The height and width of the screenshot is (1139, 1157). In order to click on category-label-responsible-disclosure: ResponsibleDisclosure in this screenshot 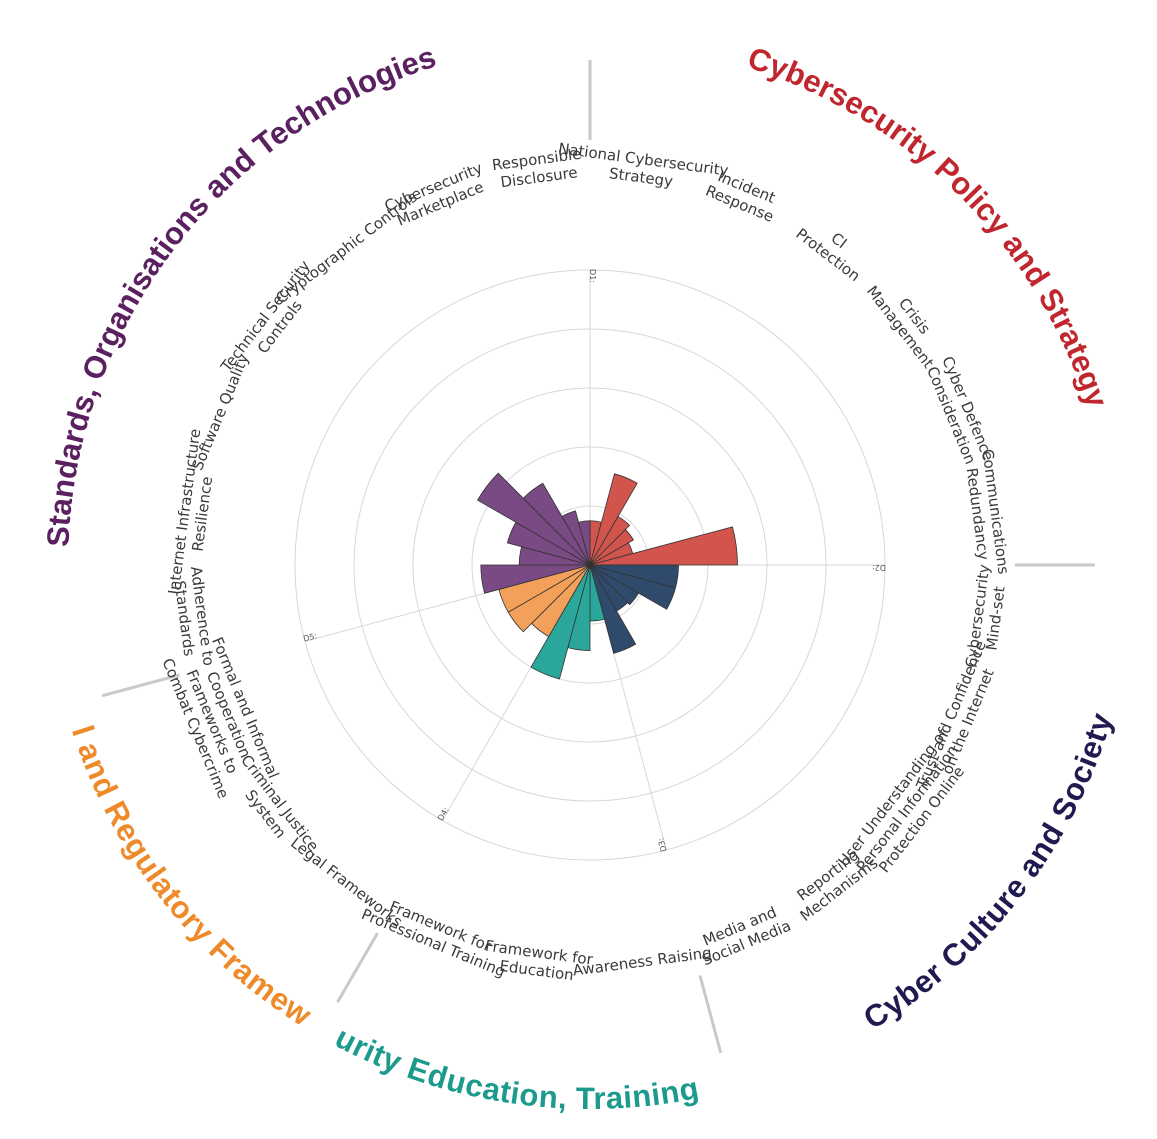, I will do `click(538, 168)`.